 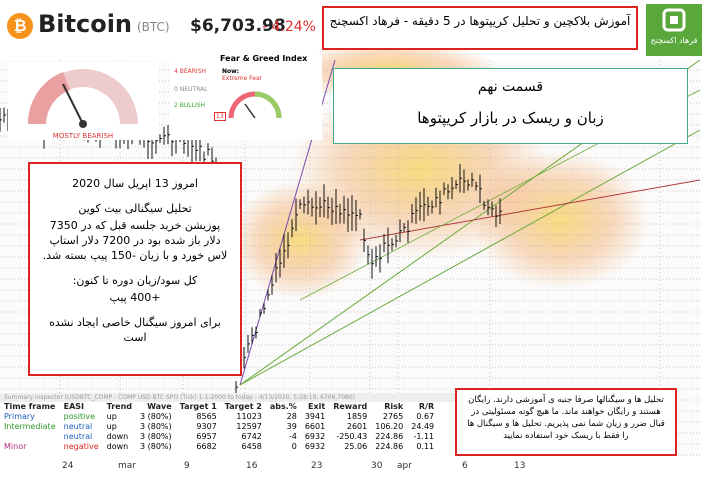 What do you see at coordinates (292, 436) in the screenshot?
I see `table-cell: -4` at bounding box center [292, 436].